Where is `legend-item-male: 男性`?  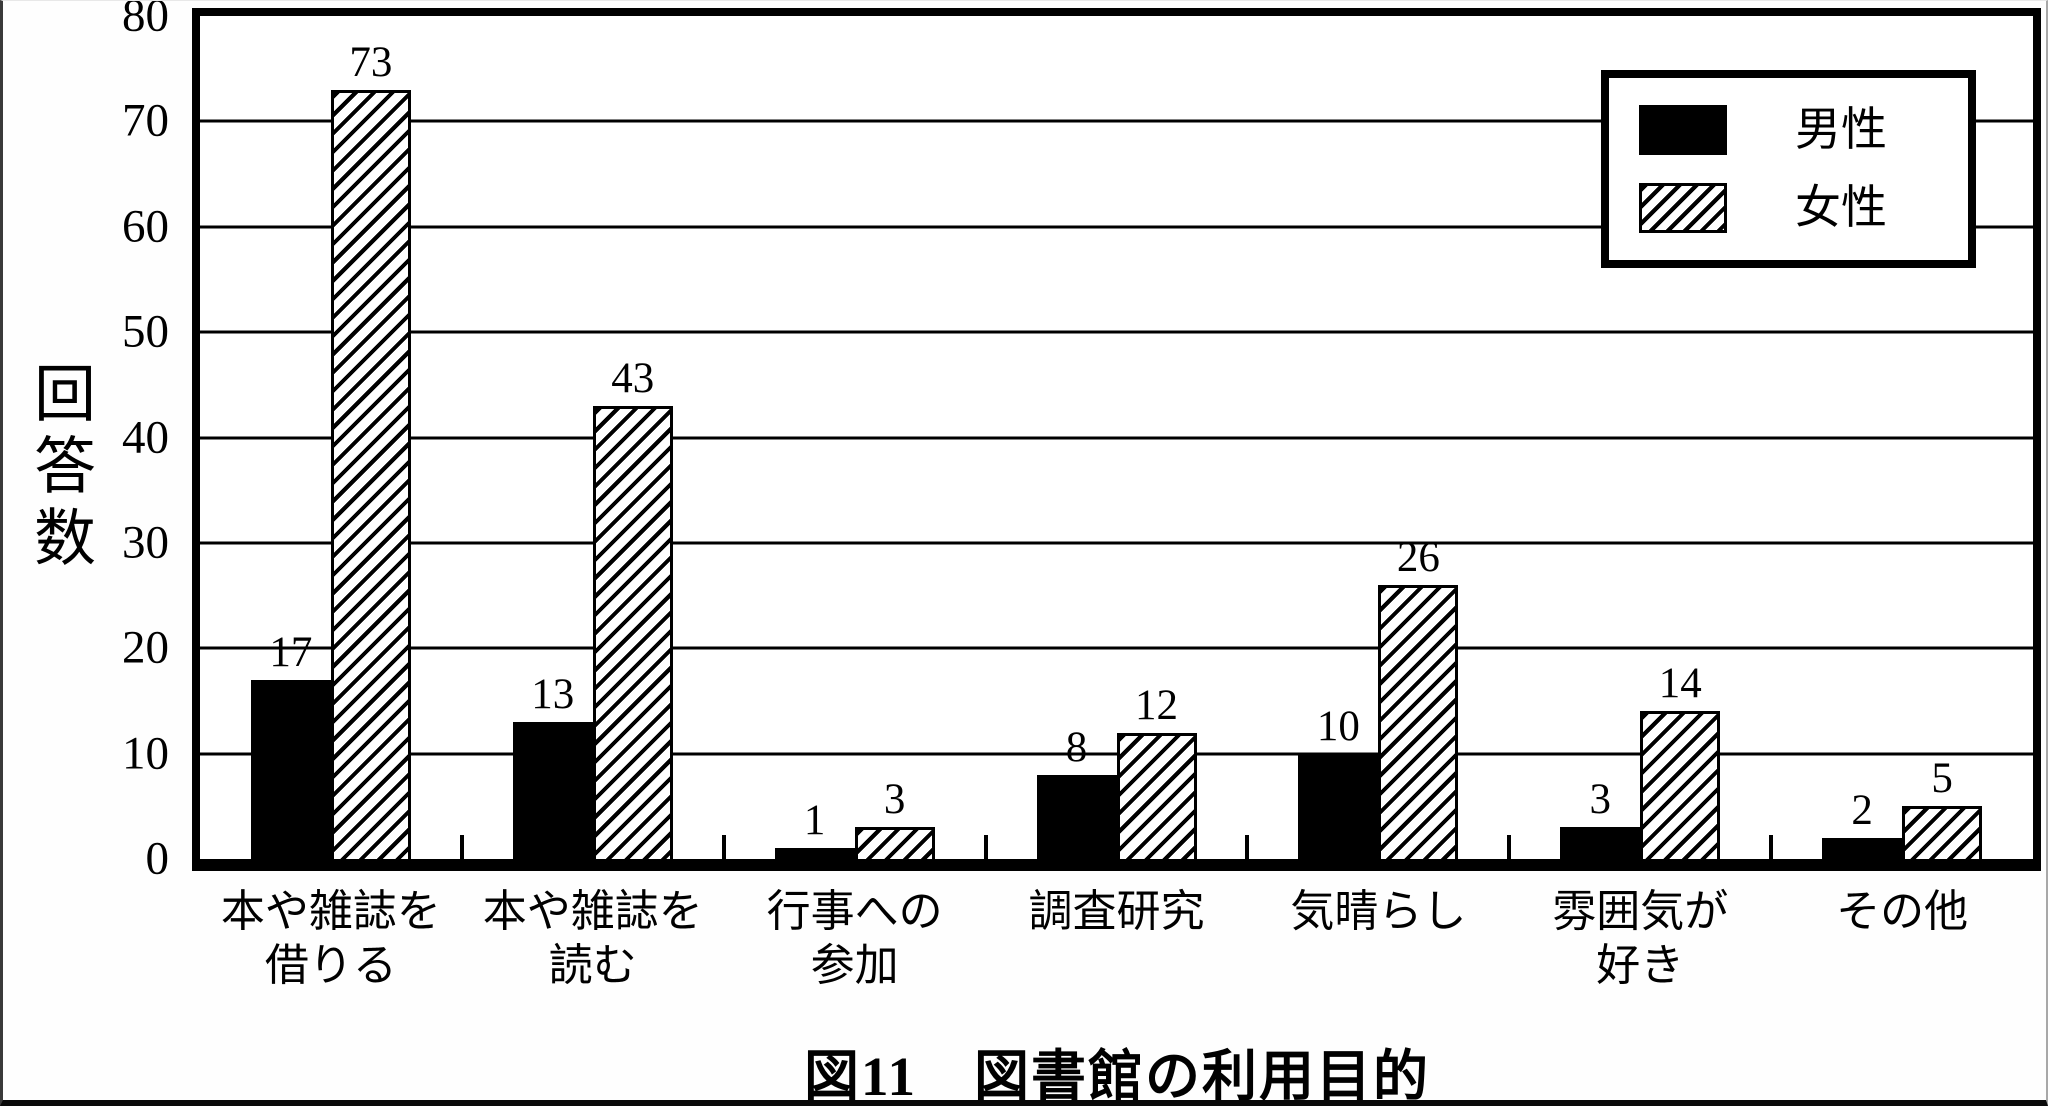
legend-item-male: 男性 is located at coordinates (1803, 130).